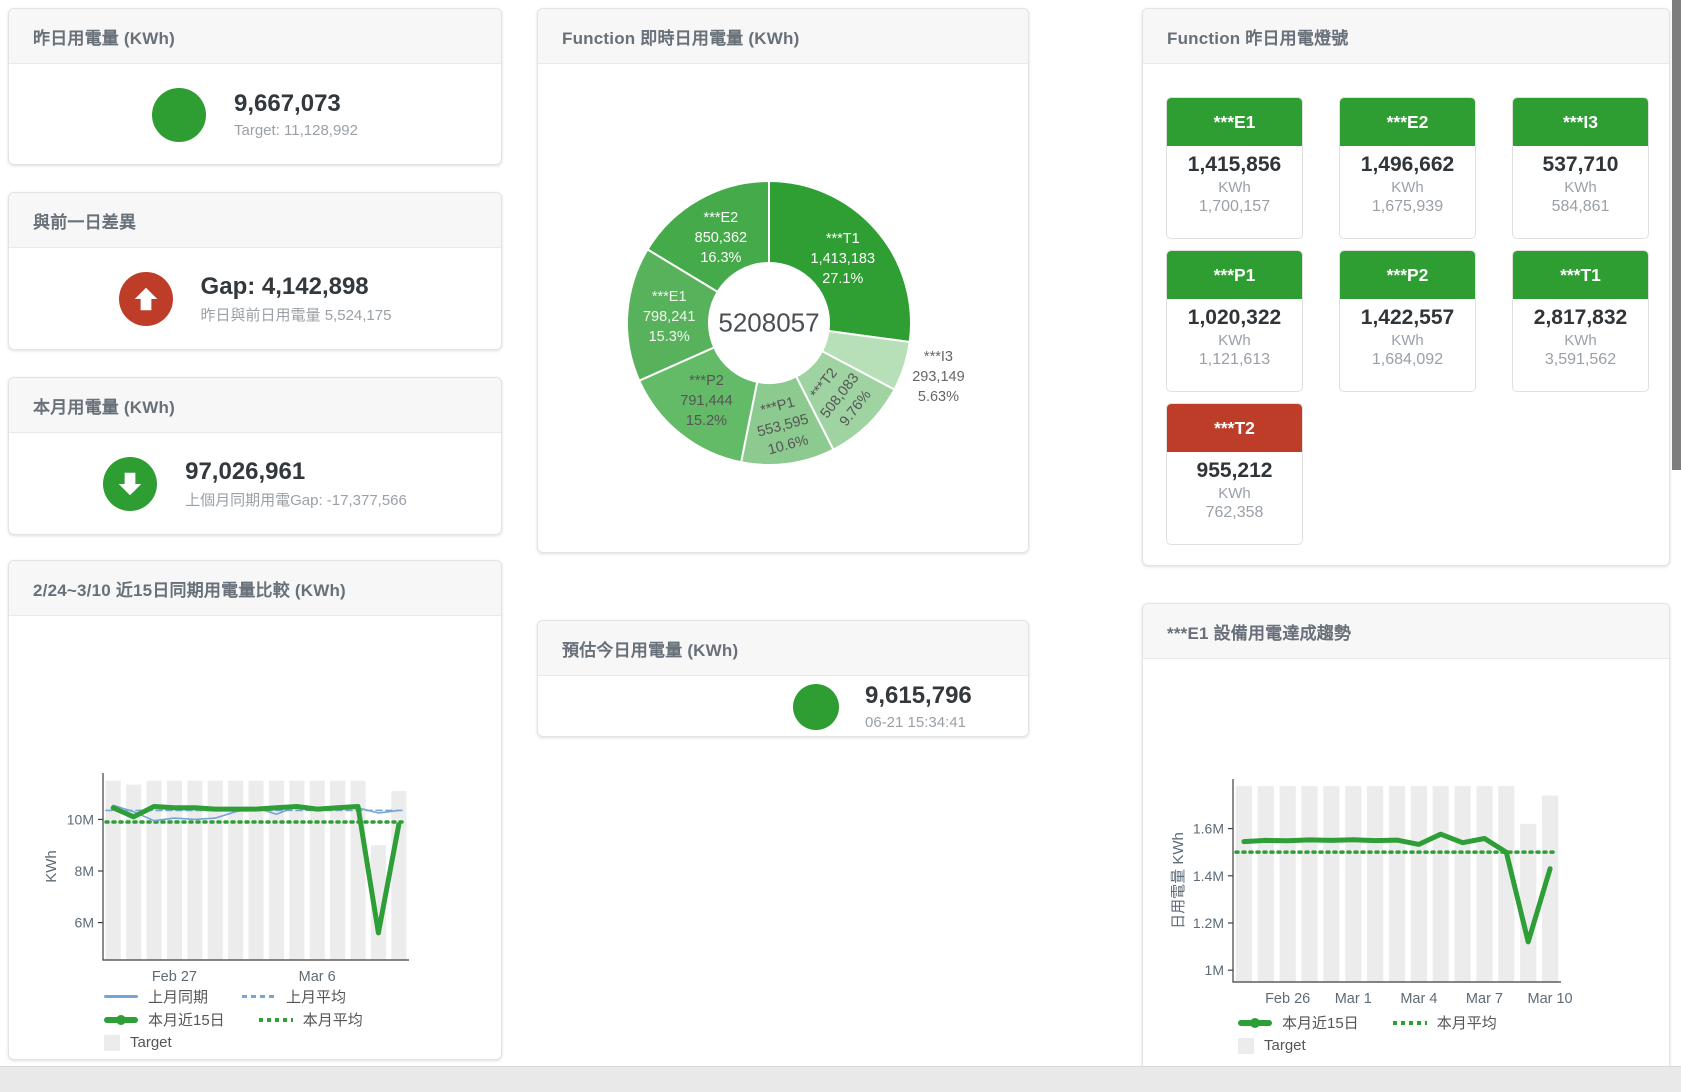 The height and width of the screenshot is (1092, 1681). I want to click on light-tile-name: ***P2, so click(1407, 275).